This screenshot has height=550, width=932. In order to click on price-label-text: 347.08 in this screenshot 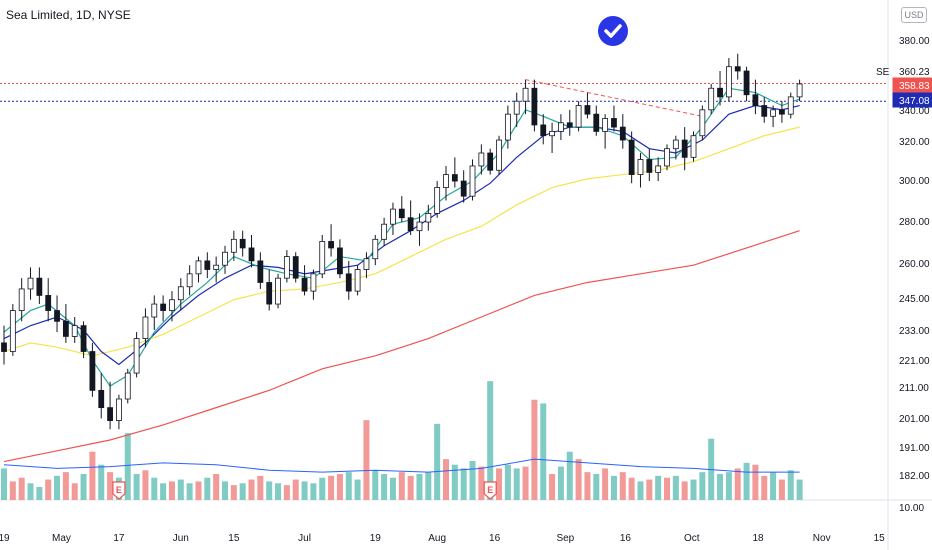, I will do `click(914, 101)`.